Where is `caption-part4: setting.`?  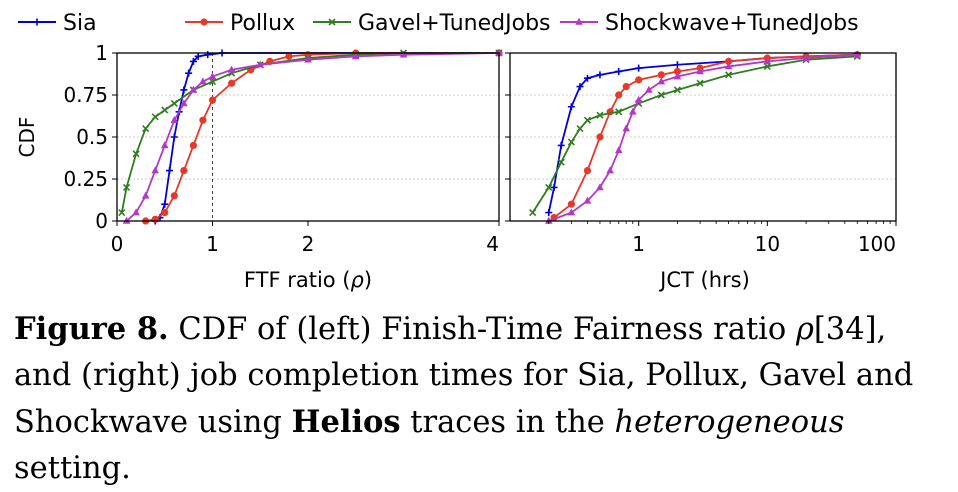 caption-part4: setting. is located at coordinates (72, 468).